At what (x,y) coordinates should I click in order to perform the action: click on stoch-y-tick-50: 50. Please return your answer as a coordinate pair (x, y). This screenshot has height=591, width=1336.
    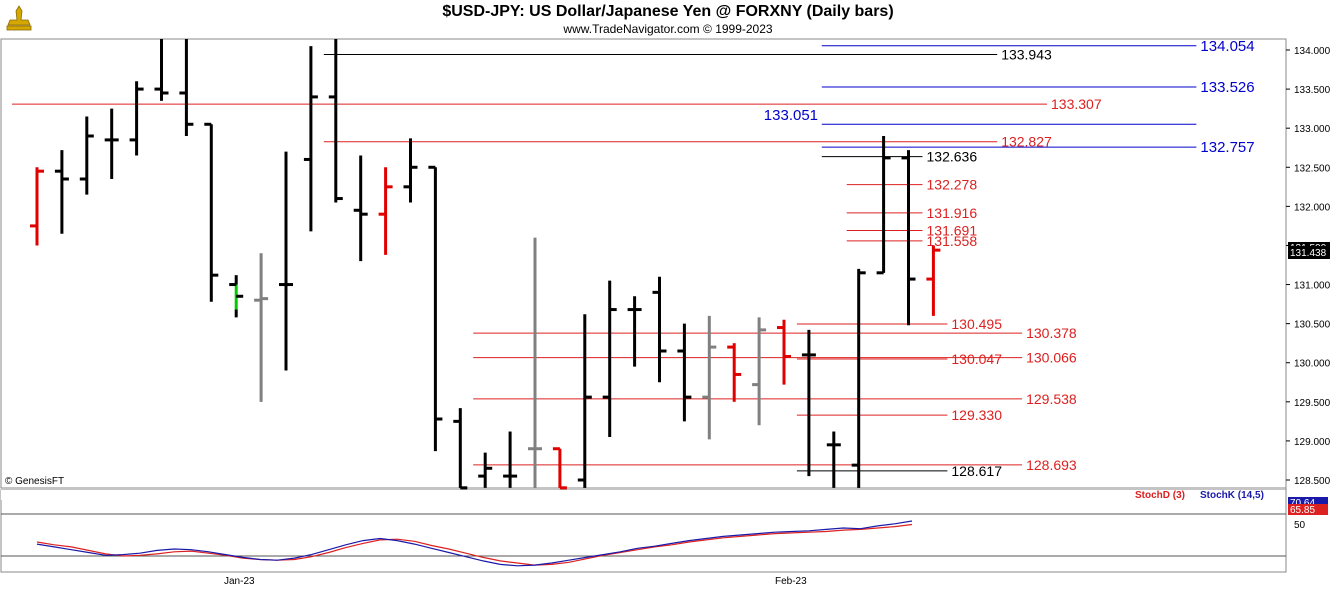
    Looking at the image, I should click on (1300, 525).